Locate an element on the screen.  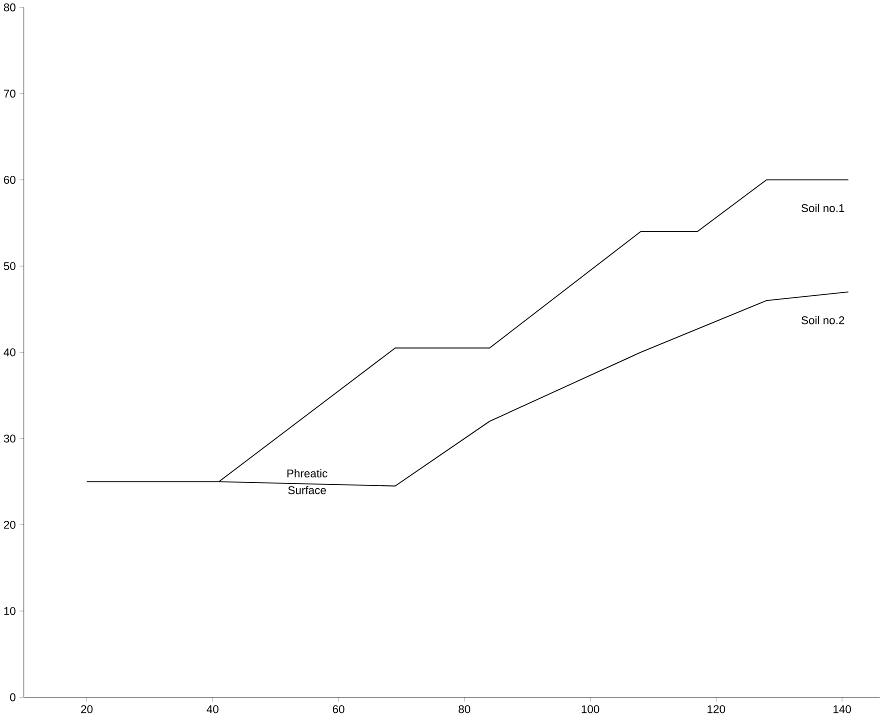
x-tick-label: 120 is located at coordinates (717, 709).